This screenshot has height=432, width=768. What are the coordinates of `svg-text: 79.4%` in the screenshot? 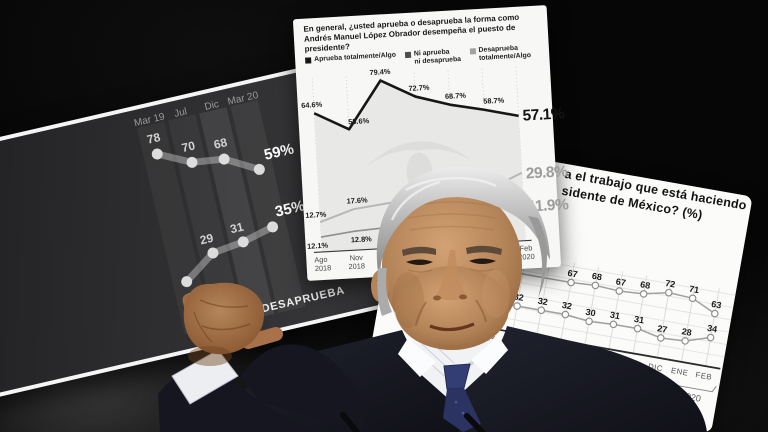 It's located at (380, 72).